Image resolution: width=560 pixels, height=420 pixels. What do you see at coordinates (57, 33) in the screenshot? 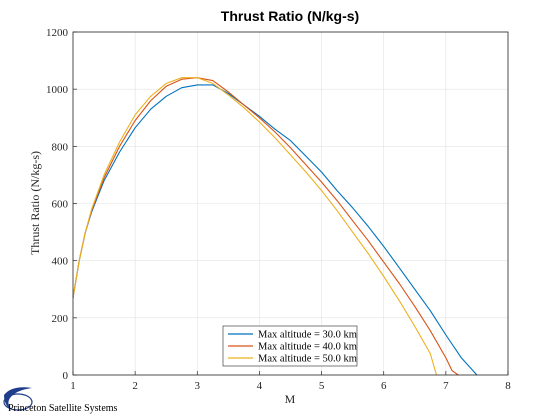
I see `y-tick-label: 1200` at bounding box center [57, 33].